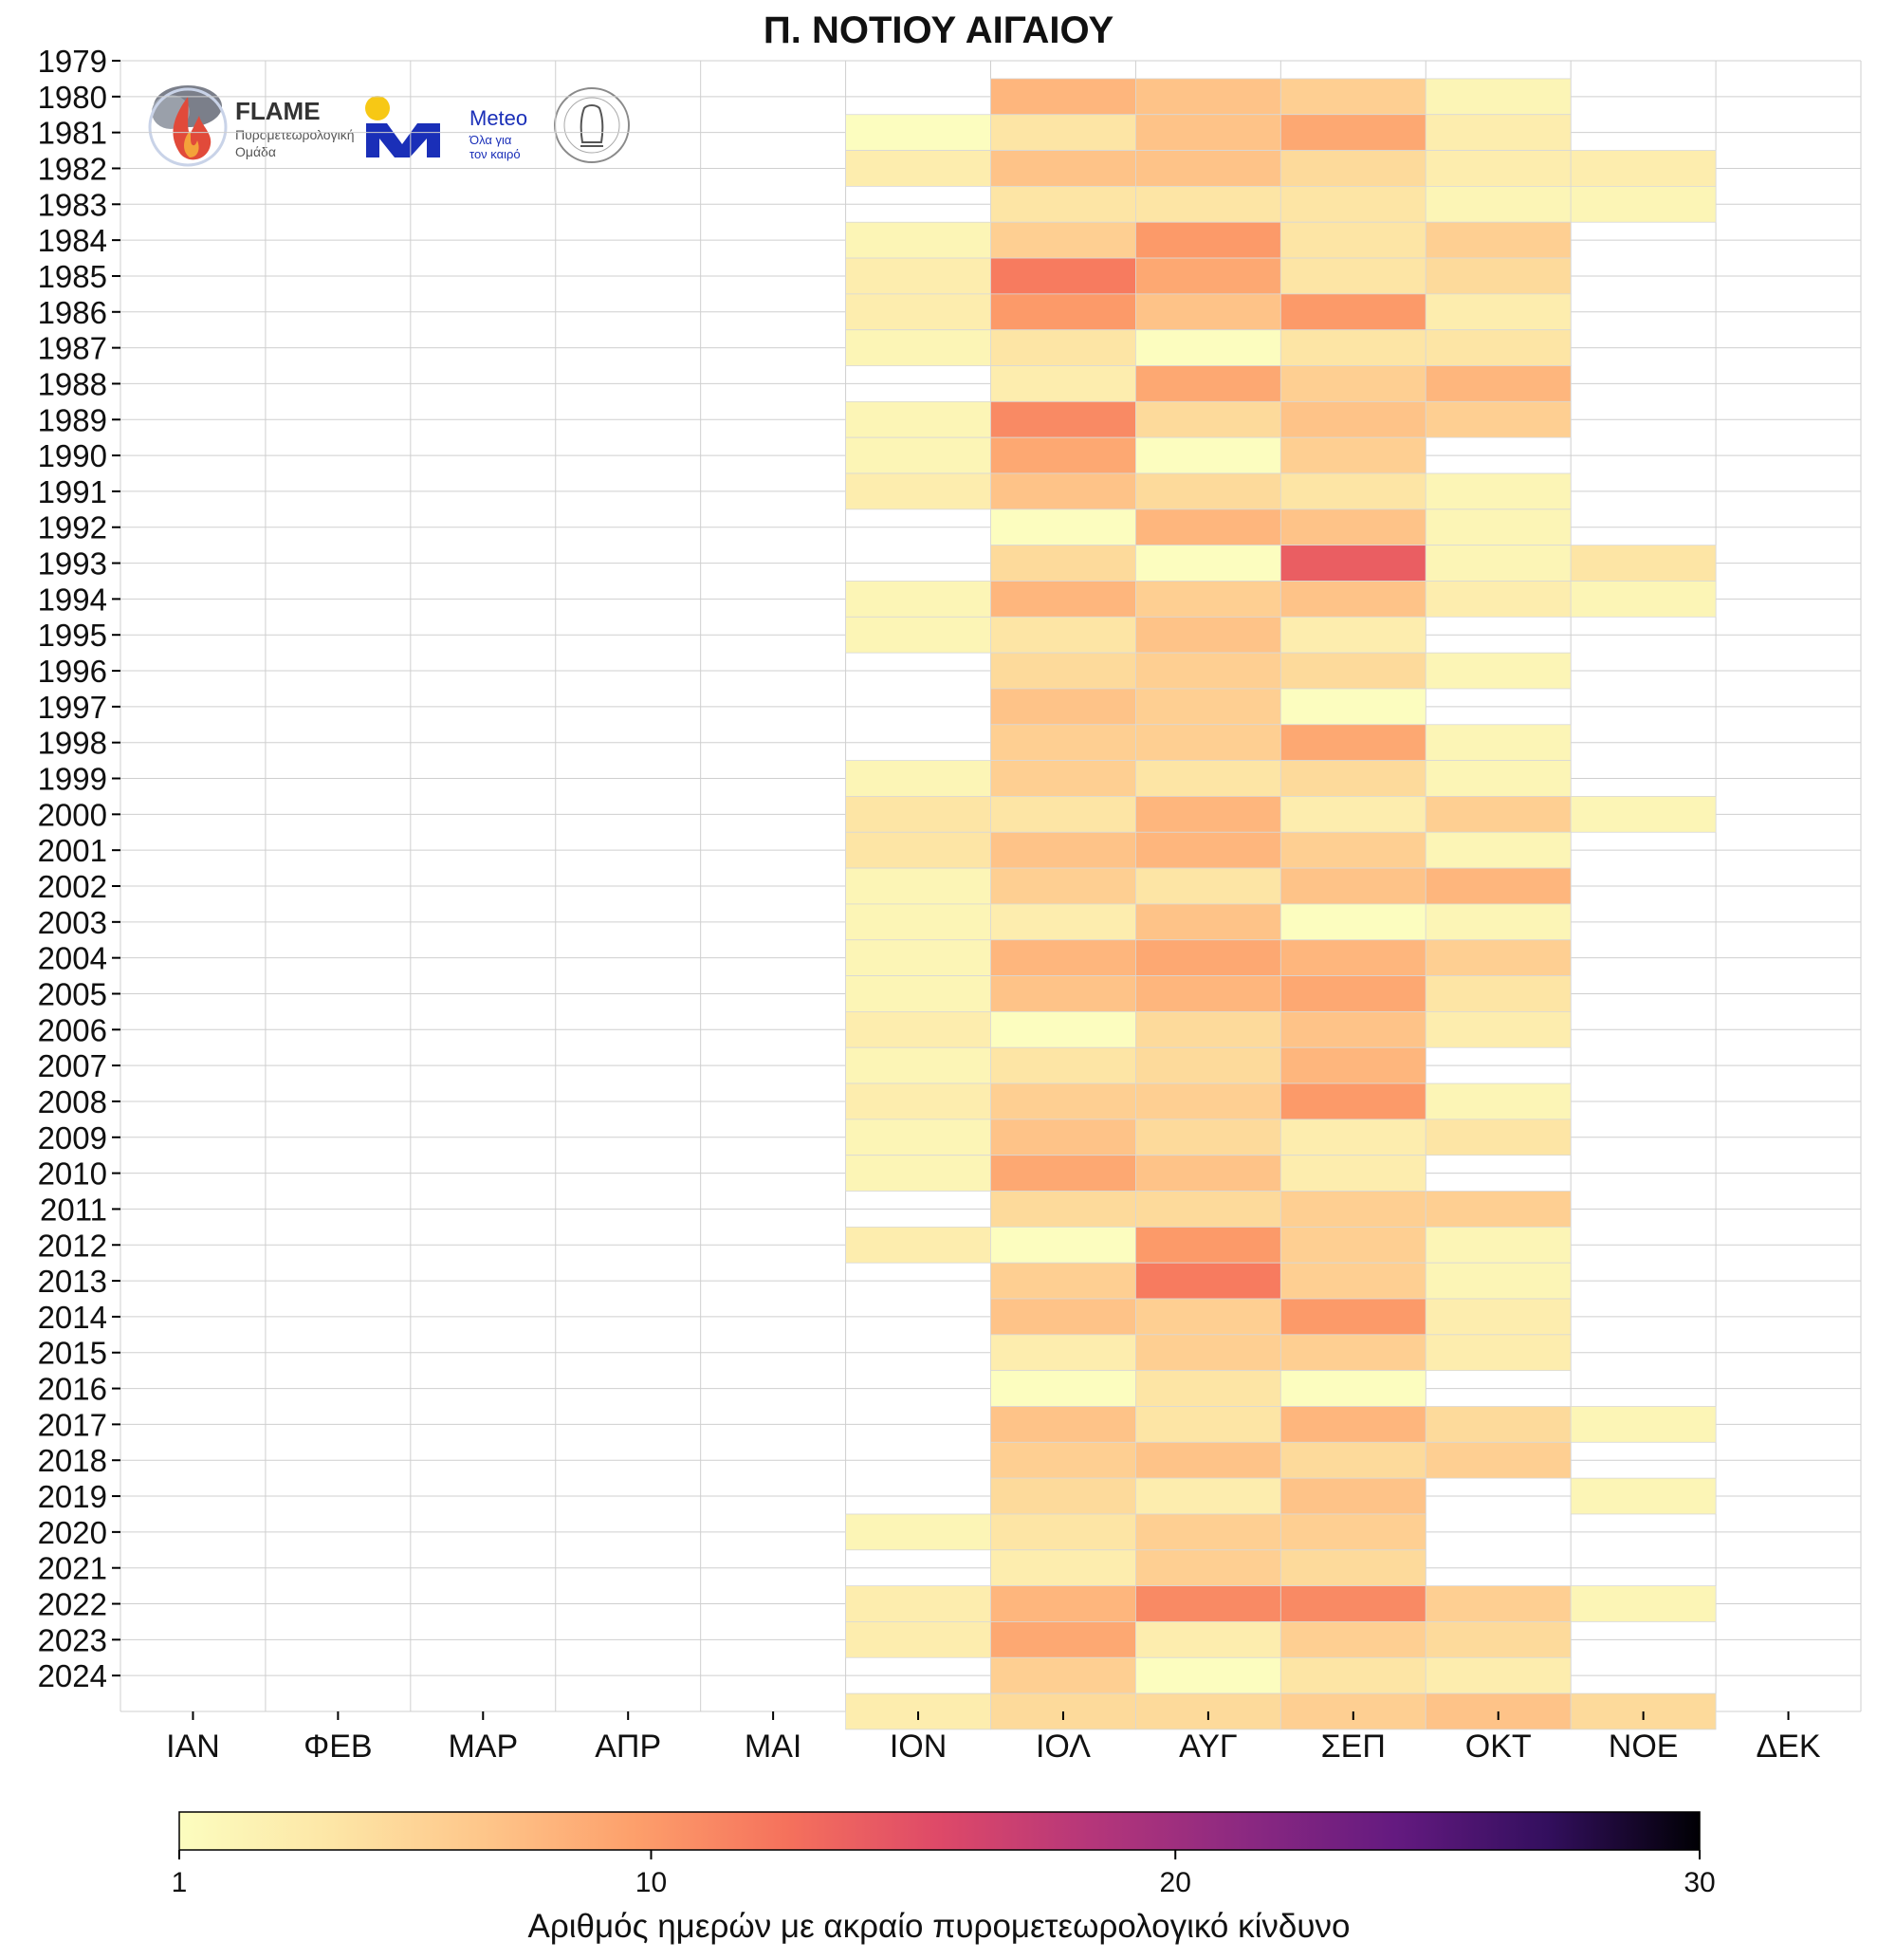 Image resolution: width=1877 pixels, height=1960 pixels. Describe the element at coordinates (1352, 1640) in the screenshot. I see `heatmap-cell-2022-ΣΕΠ` at that location.